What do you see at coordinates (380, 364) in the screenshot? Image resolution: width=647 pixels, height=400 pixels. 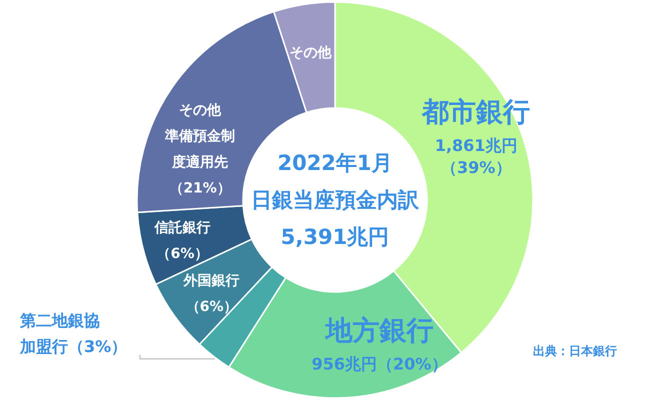 I see `data-label: 956兆円（20%）` at bounding box center [380, 364].